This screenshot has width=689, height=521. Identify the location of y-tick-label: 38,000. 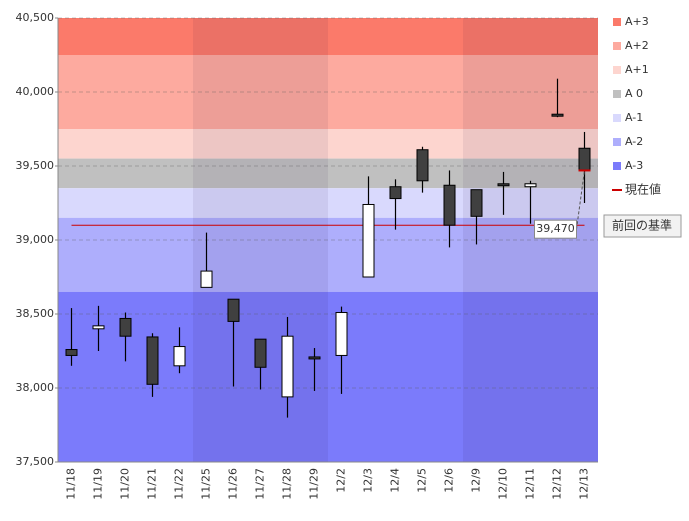
(35, 387).